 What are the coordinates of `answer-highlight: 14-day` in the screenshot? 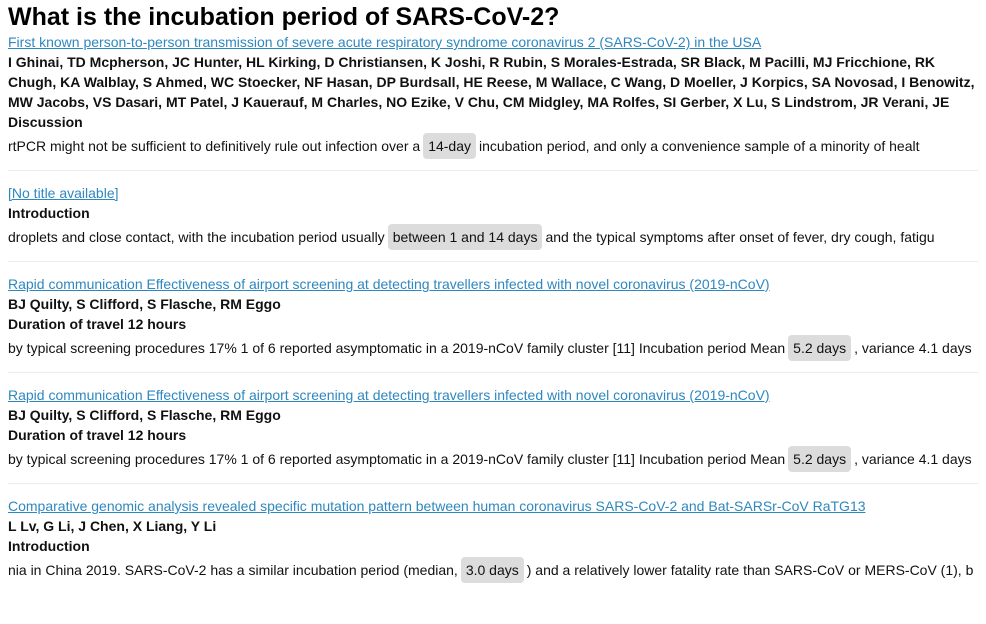 It's located at (449, 145).